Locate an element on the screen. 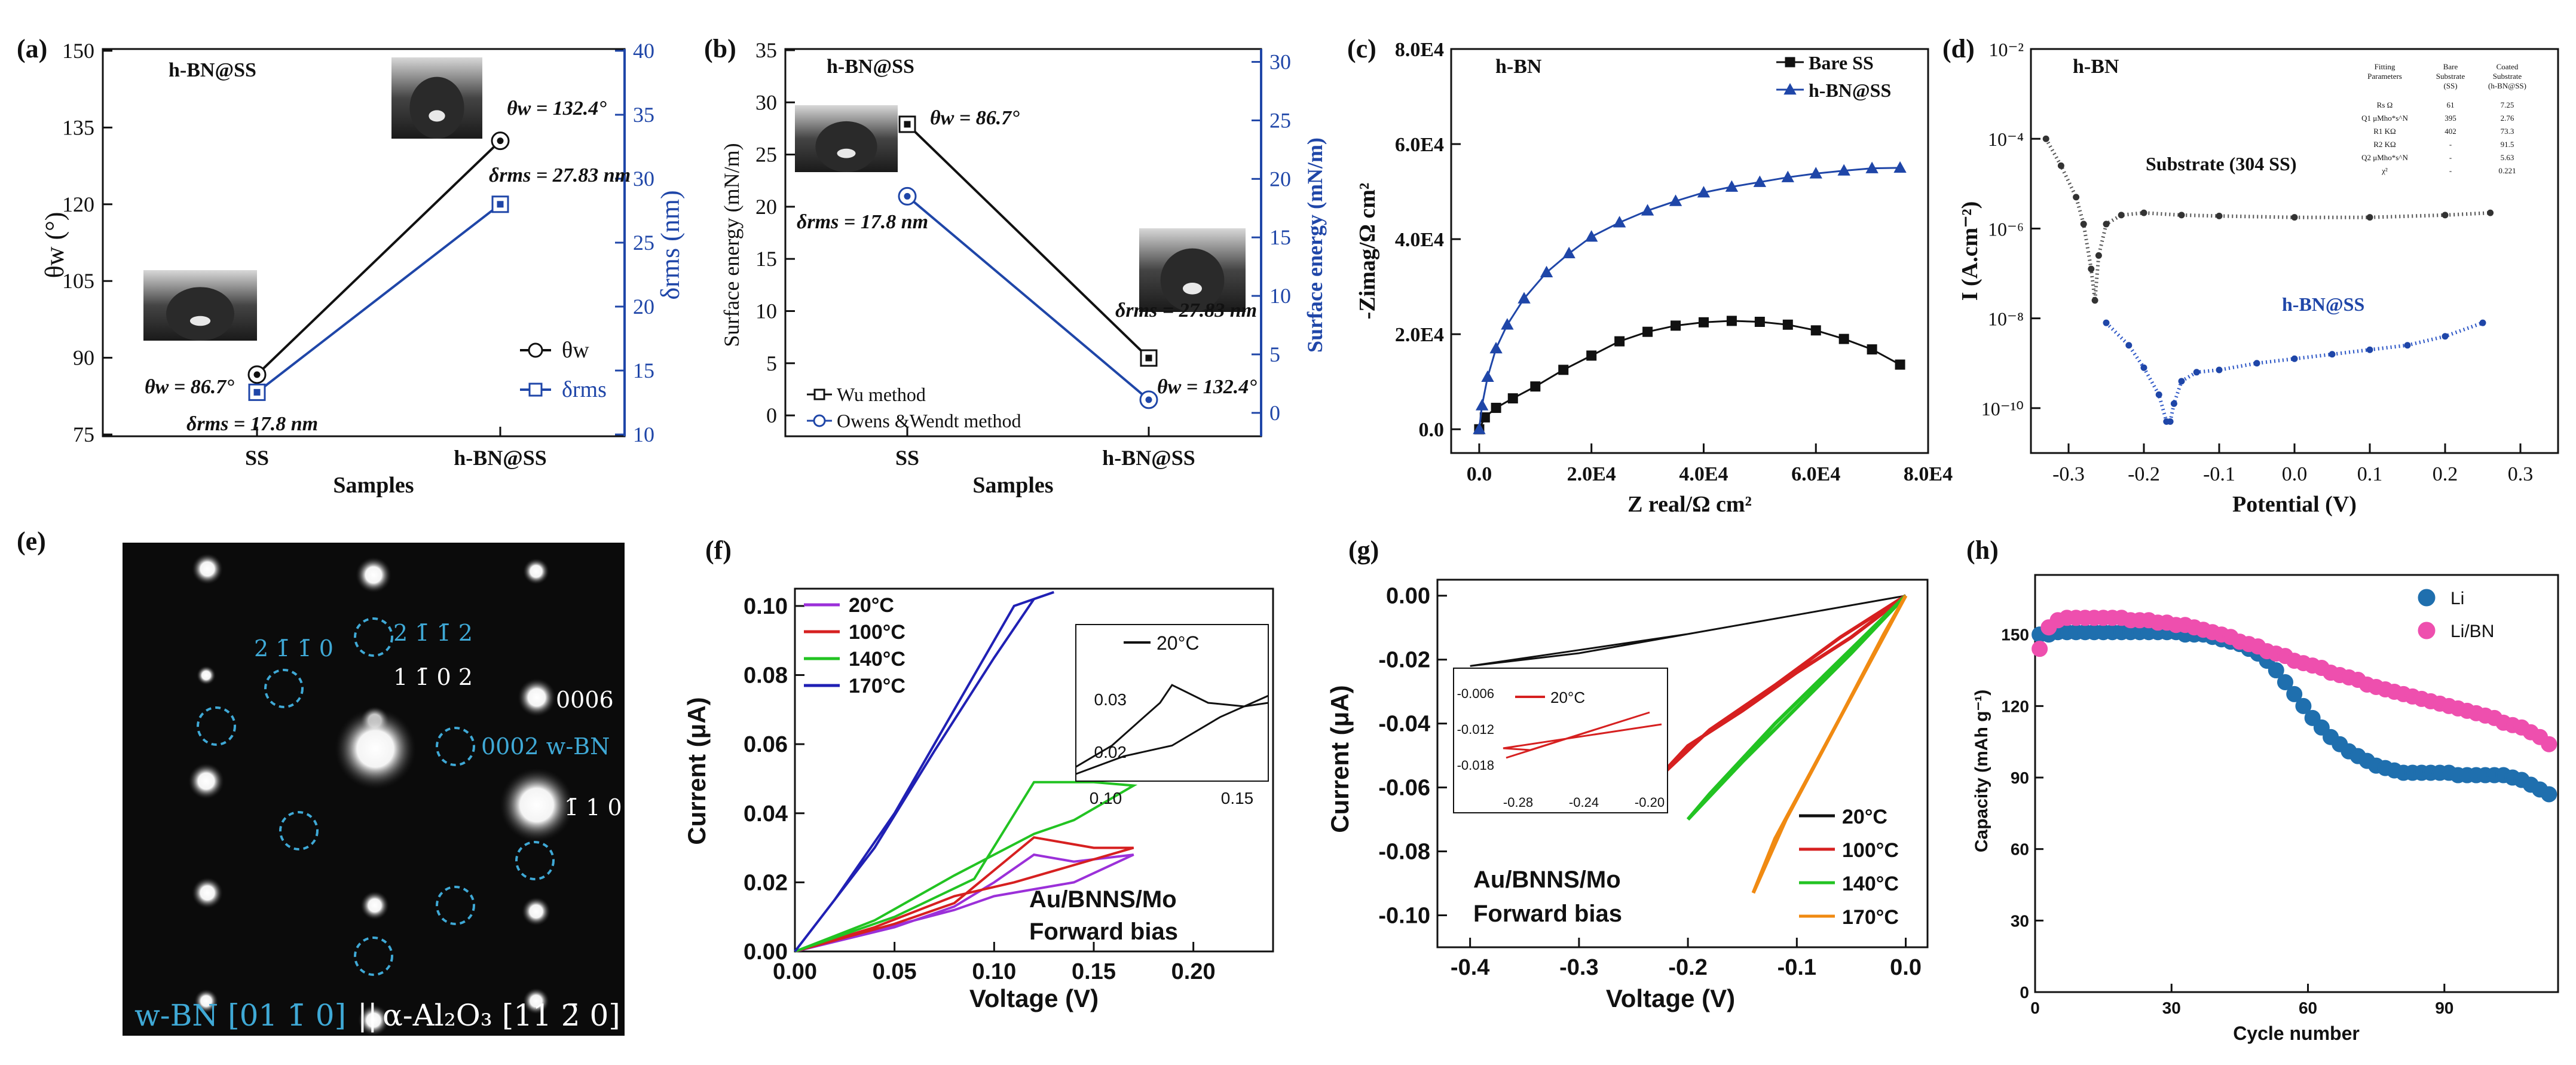 This screenshot has width=2576, height=1065. inset-y-tick-label: 0.02 is located at coordinates (1110, 752).